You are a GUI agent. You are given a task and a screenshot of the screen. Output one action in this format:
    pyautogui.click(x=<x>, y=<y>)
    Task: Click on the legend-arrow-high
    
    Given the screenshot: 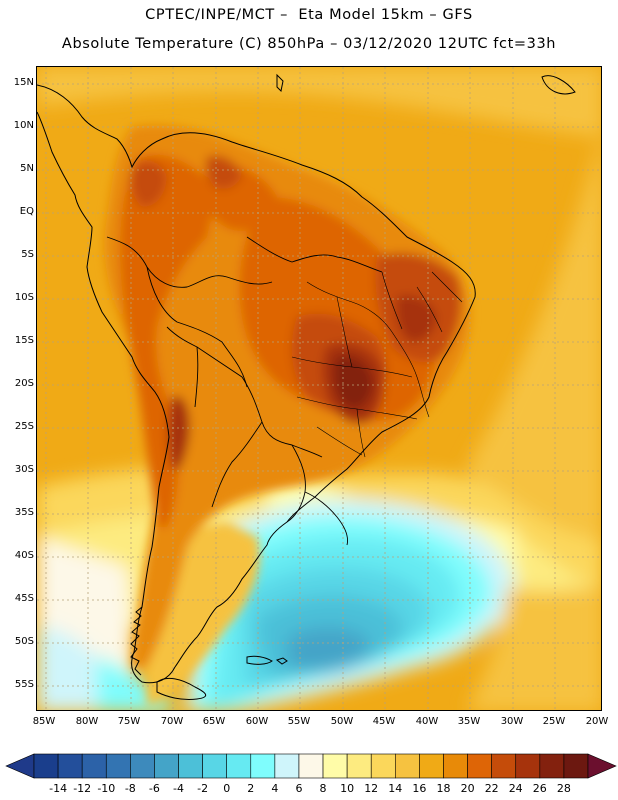 What is the action you would take?
    pyautogui.click(x=602, y=766)
    